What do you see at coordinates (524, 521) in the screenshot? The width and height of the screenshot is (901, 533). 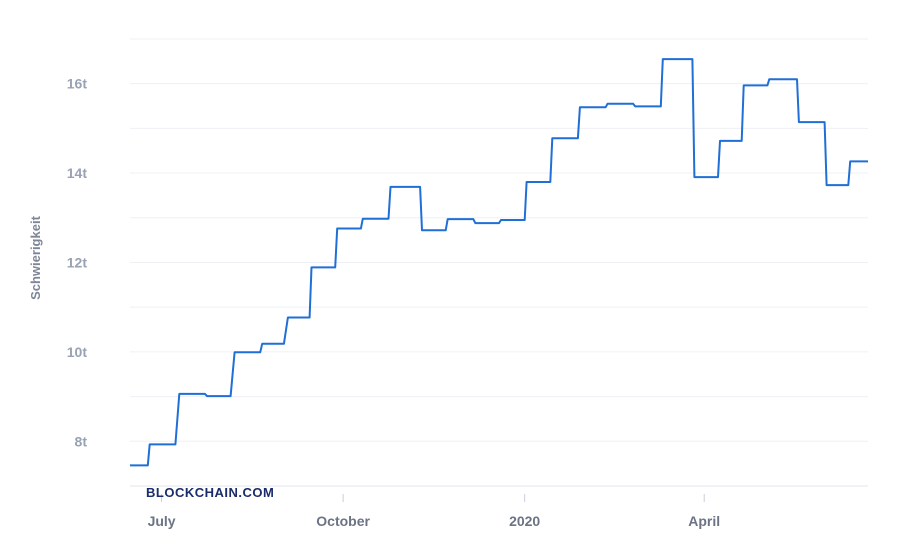 I see `x-tick-label: 2020` at bounding box center [524, 521].